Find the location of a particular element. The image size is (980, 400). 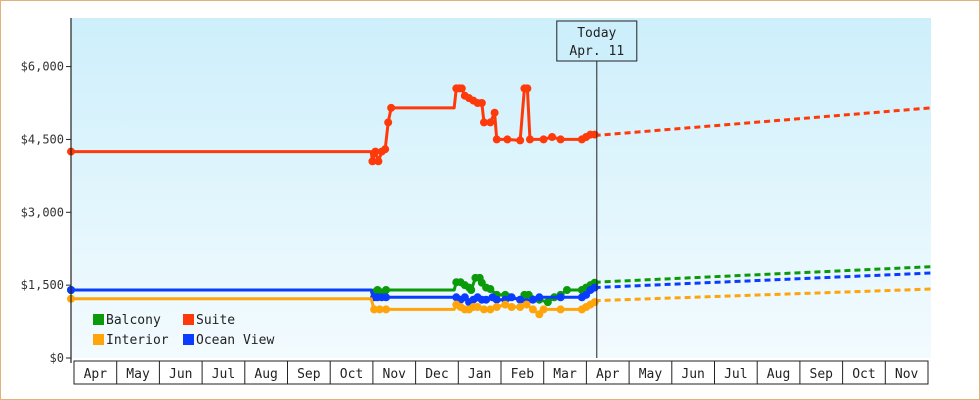

series-interior is located at coordinates (333, 306).